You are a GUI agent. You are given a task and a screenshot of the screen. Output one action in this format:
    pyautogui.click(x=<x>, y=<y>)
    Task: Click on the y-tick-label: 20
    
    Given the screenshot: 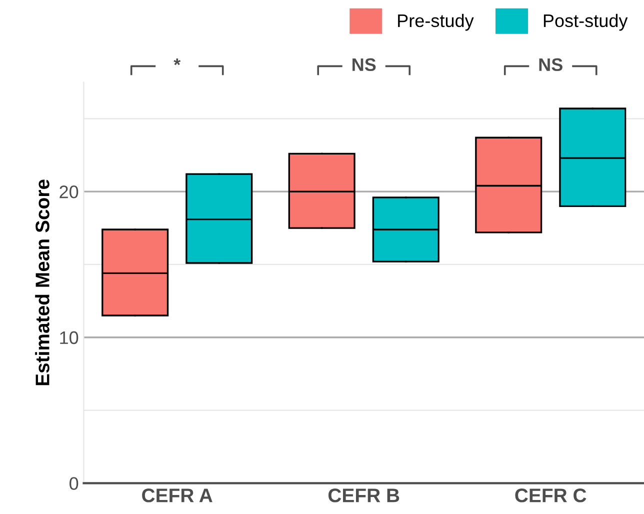 What is the action you would take?
    pyautogui.click(x=69, y=192)
    